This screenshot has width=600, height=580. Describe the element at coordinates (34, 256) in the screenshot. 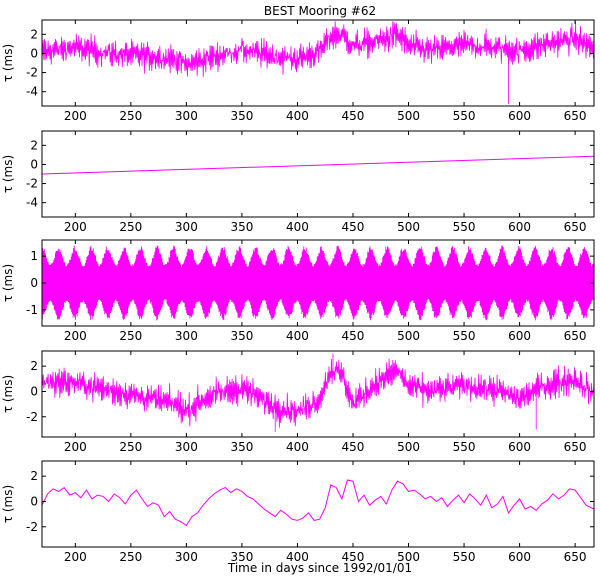

I see `y-tick-label: 1` at that location.